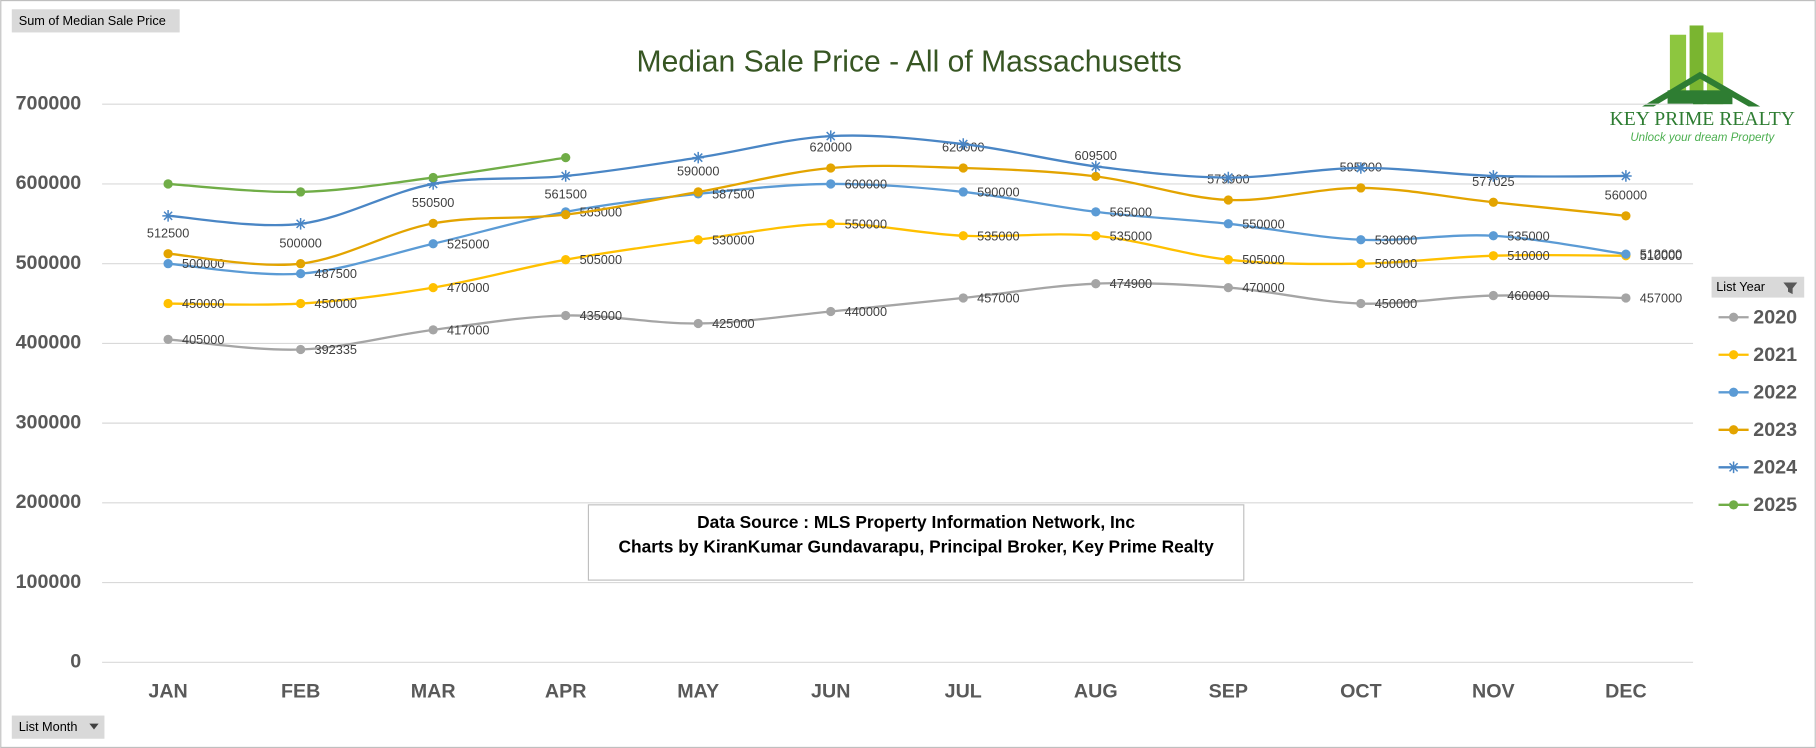  Describe the element at coordinates (433, 692) in the screenshot. I see `x-tick-label: MAR` at that location.